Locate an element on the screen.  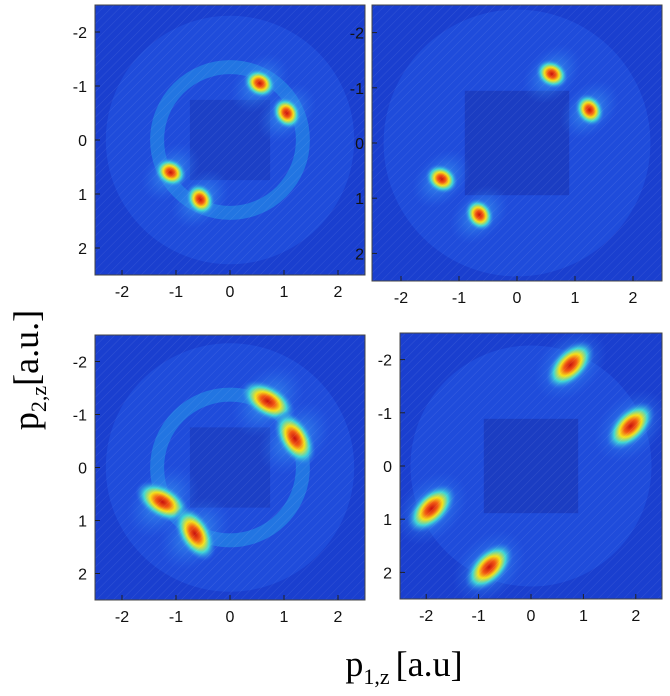
texture is located at coordinates (531, 466).